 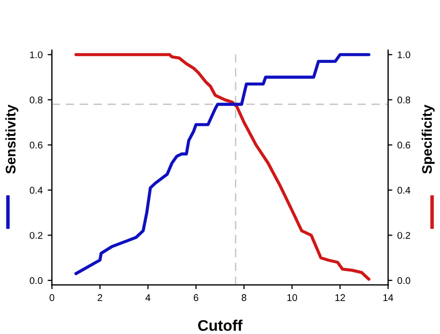 I want to click on y-tick-label: 0.8, so click(x=36, y=100).